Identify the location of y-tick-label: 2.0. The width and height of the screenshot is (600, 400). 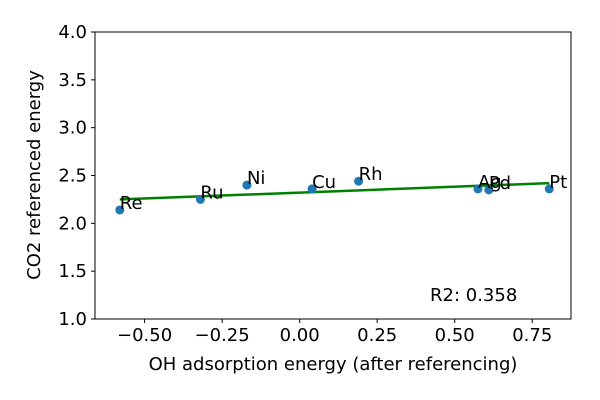
(72, 223).